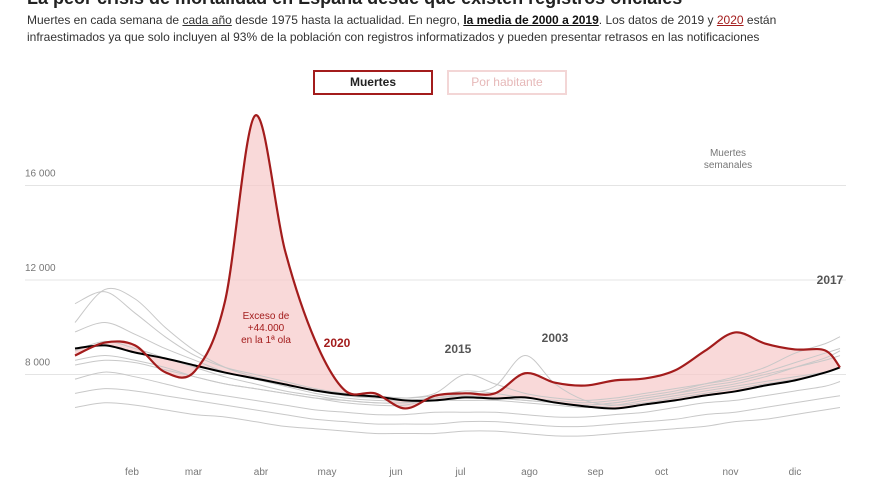  I want to click on toggle-button: Muertes, so click(373, 82).